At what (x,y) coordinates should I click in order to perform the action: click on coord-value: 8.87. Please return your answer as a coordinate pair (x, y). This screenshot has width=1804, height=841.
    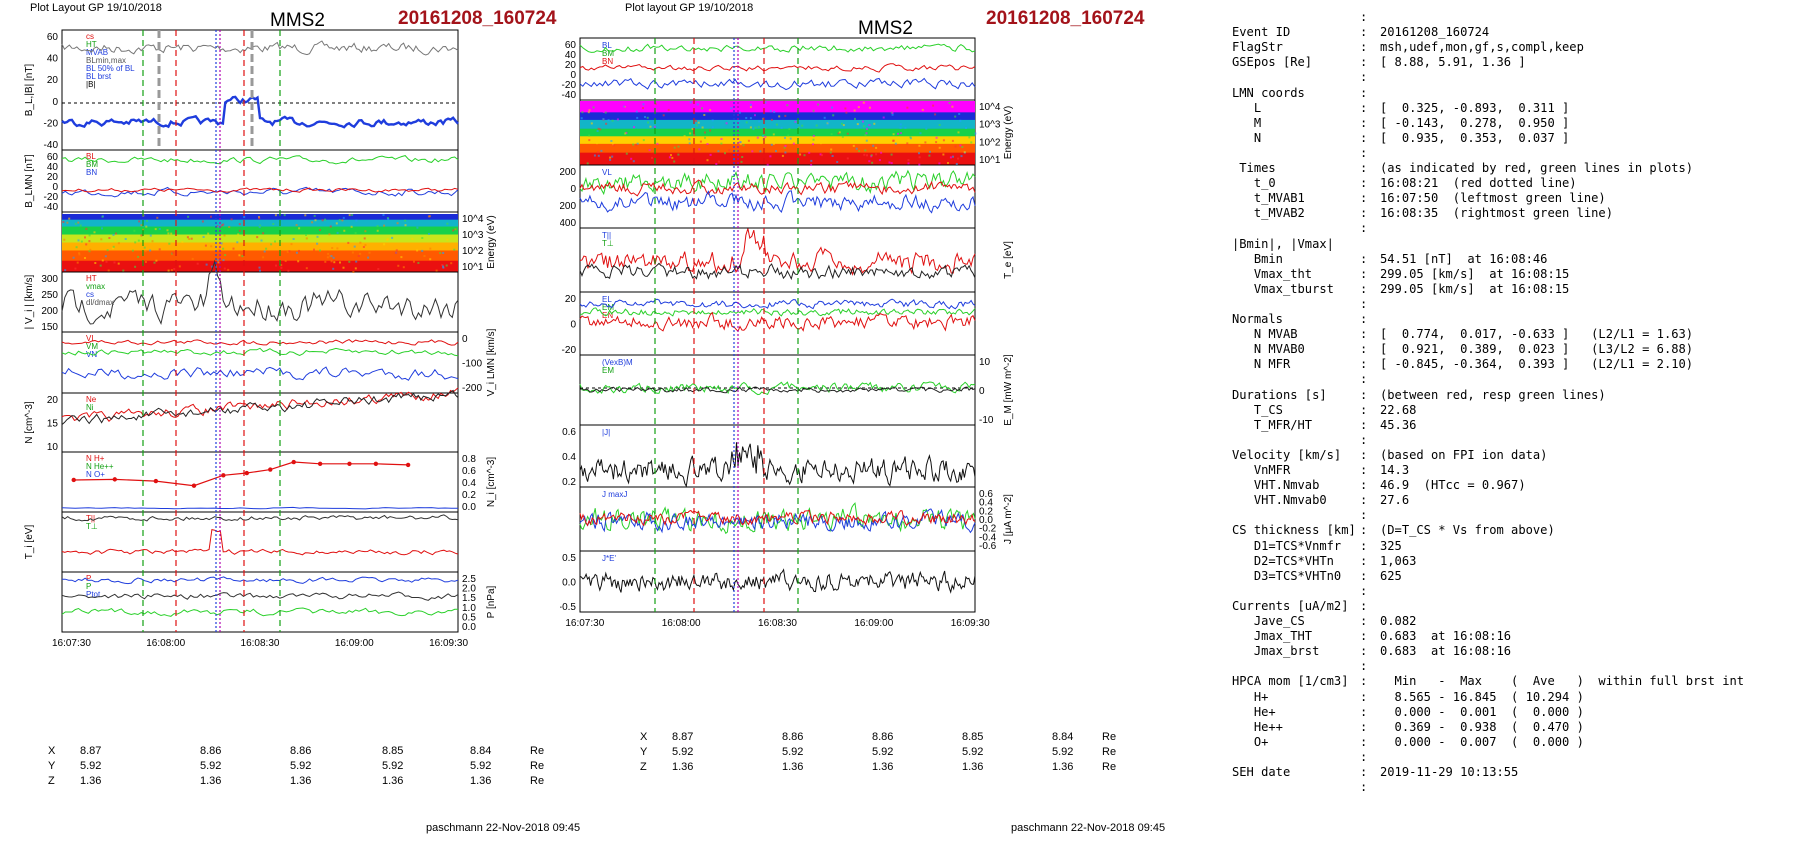
    Looking at the image, I should click on (91, 751).